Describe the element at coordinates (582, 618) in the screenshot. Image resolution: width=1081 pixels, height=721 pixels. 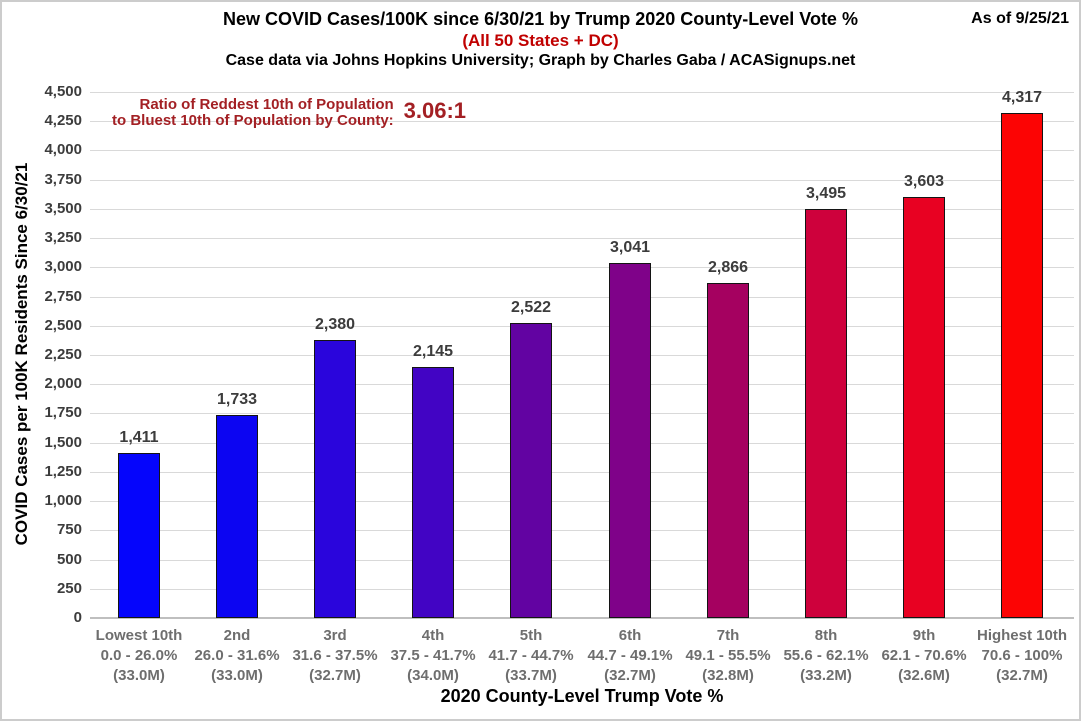
I see `x-axis-line` at that location.